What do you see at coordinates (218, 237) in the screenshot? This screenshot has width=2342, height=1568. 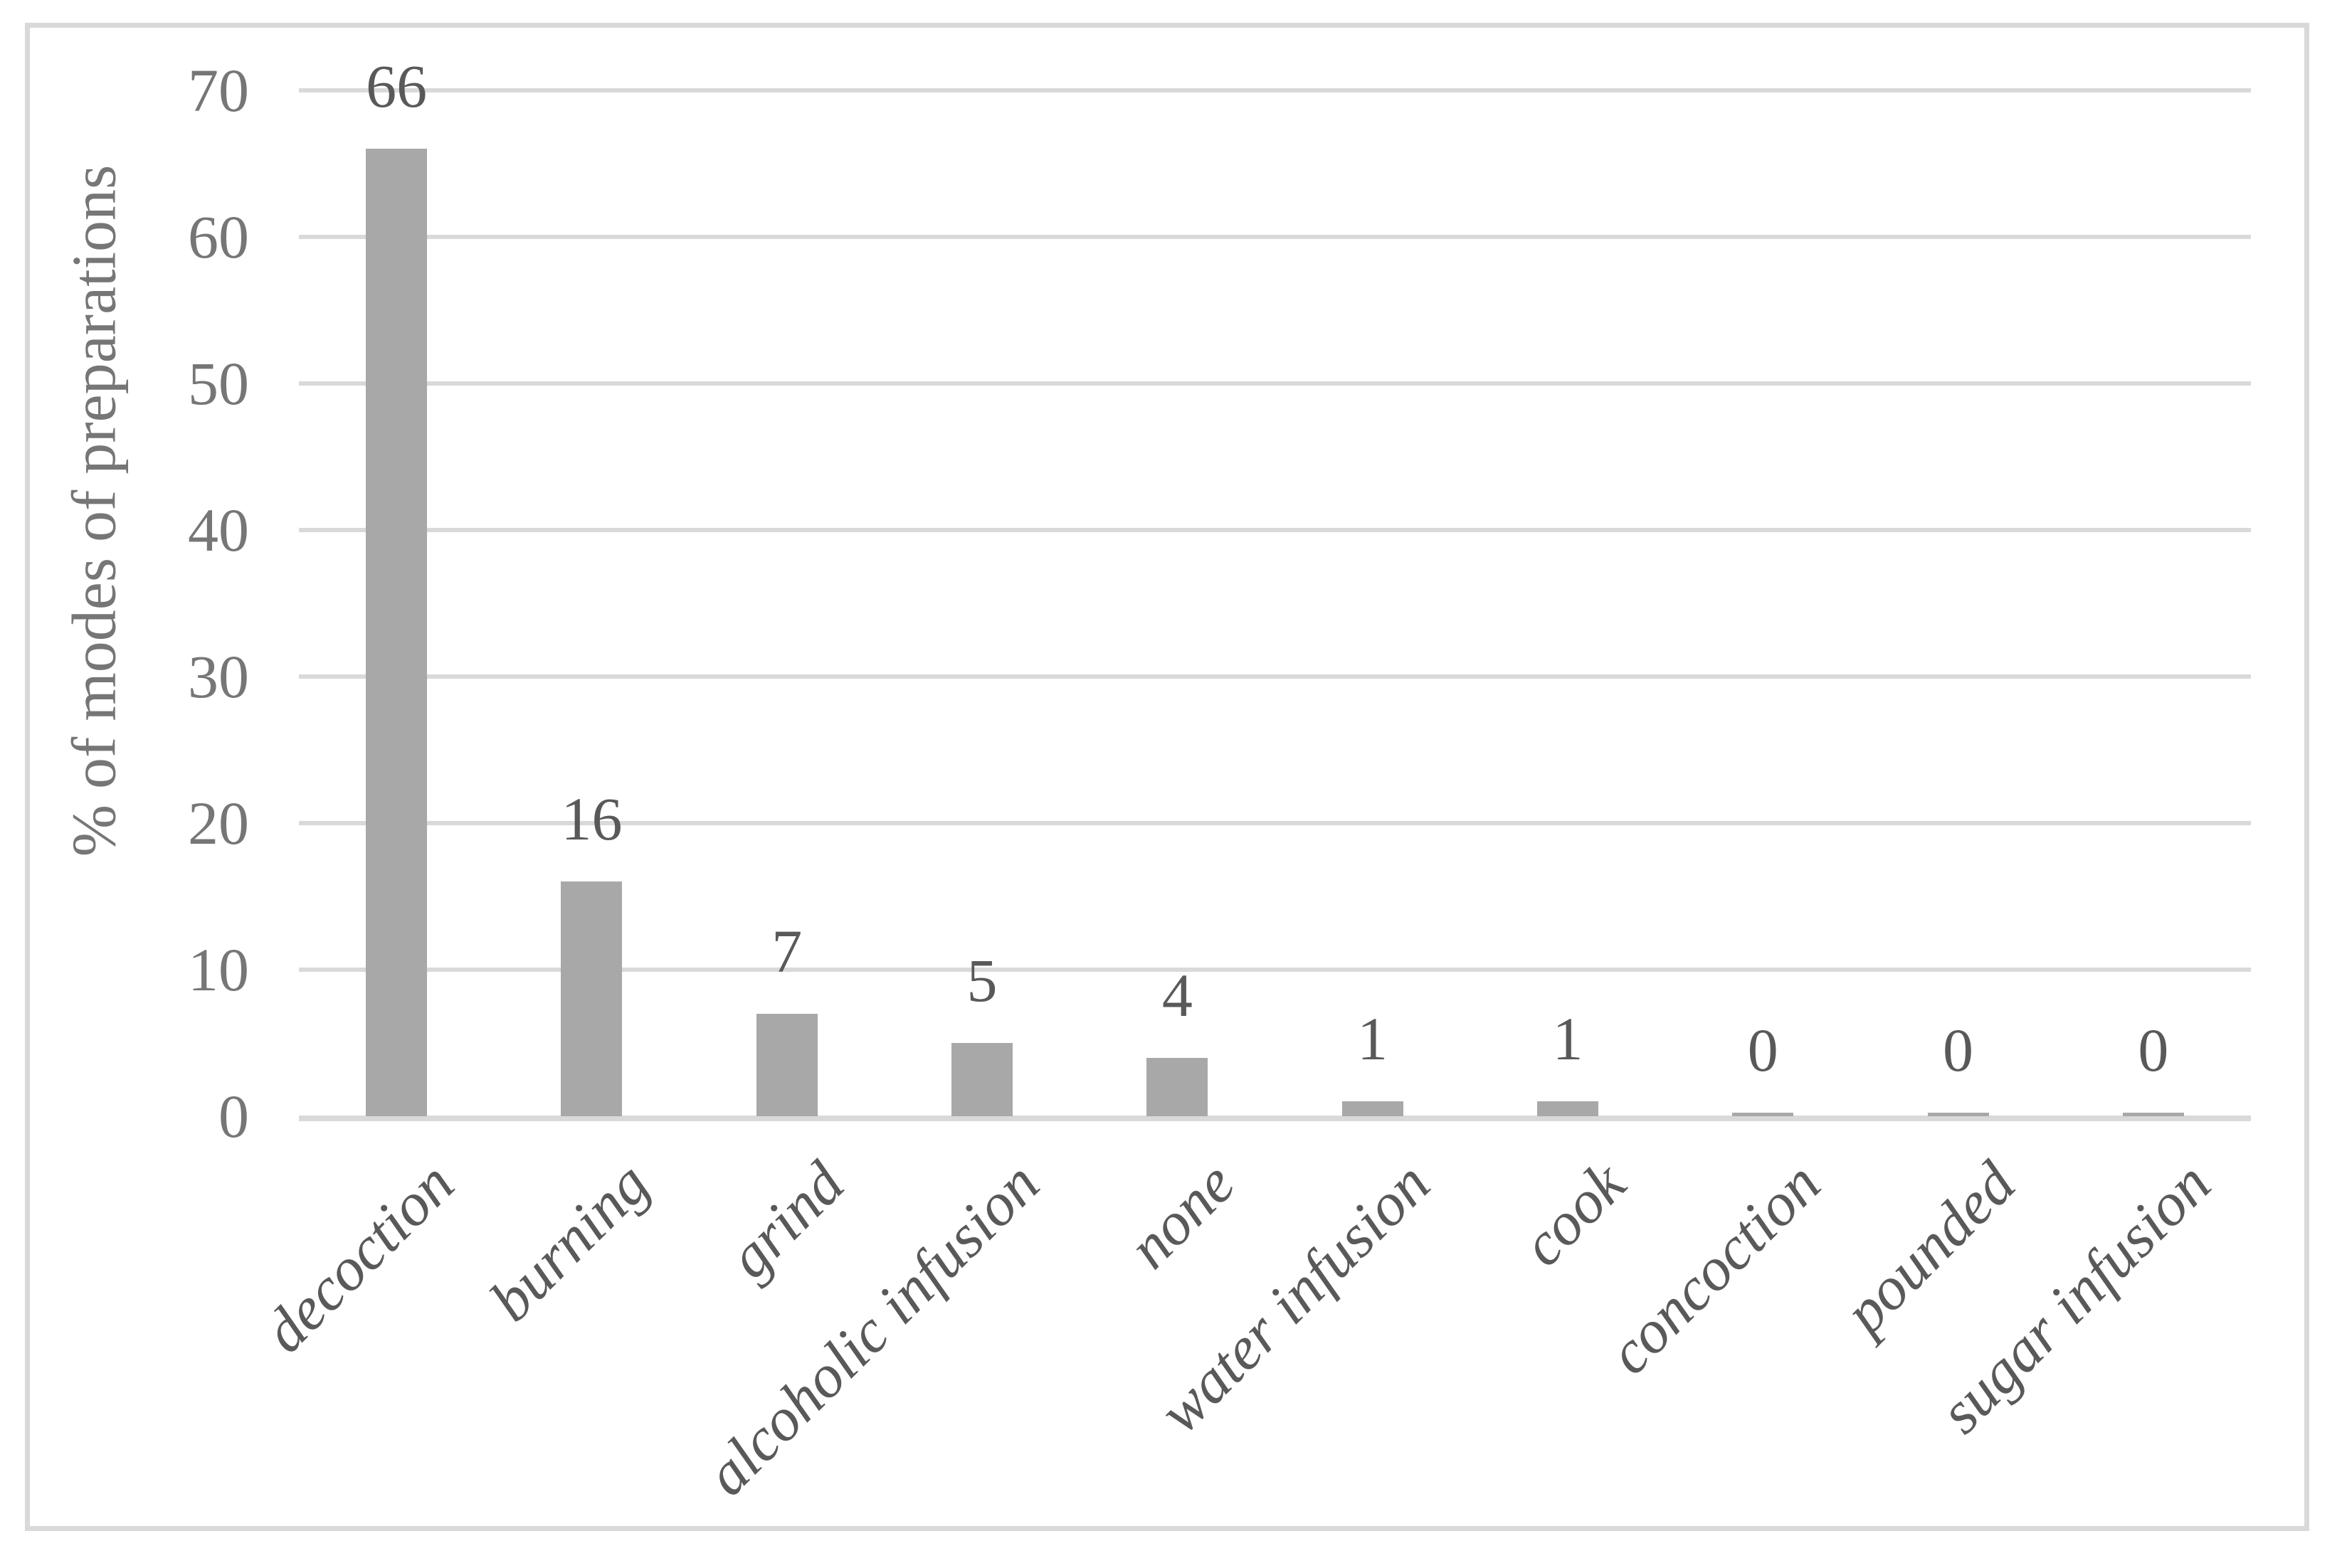 I see `y-axis-tick-label-60: 60` at bounding box center [218, 237].